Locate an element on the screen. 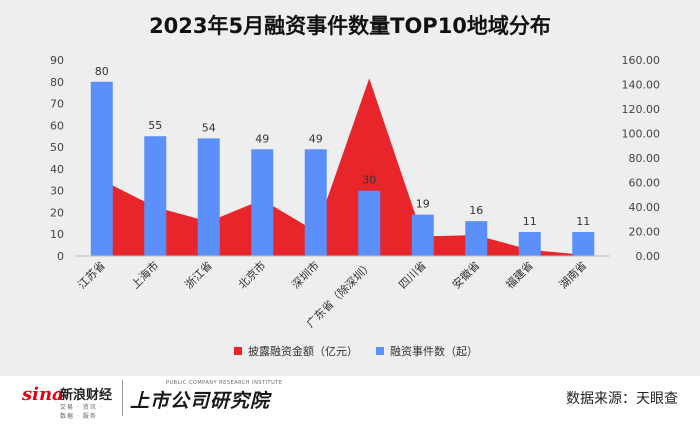 This screenshot has width=700, height=426. left-axis-tick: 20 is located at coordinates (57, 212).